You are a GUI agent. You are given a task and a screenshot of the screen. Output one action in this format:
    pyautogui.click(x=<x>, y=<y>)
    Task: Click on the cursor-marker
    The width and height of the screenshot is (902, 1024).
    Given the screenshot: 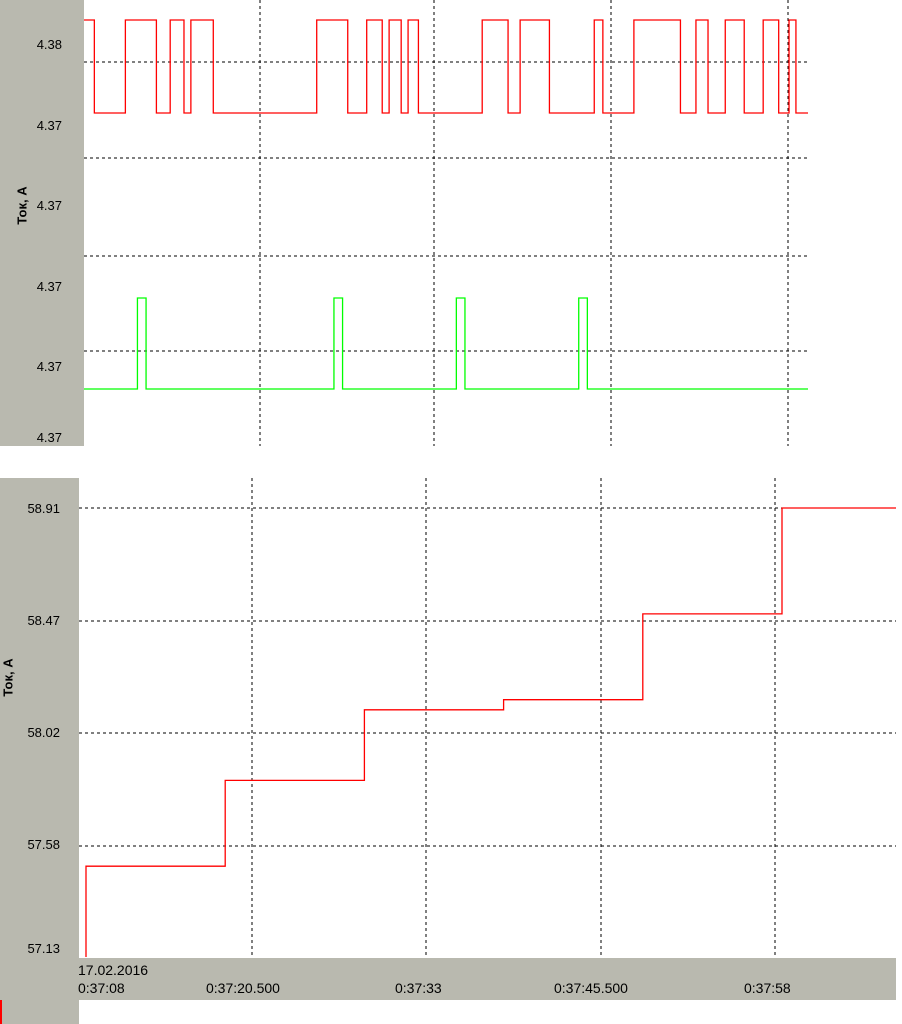 What is the action you would take?
    pyautogui.click(x=1, y=1012)
    